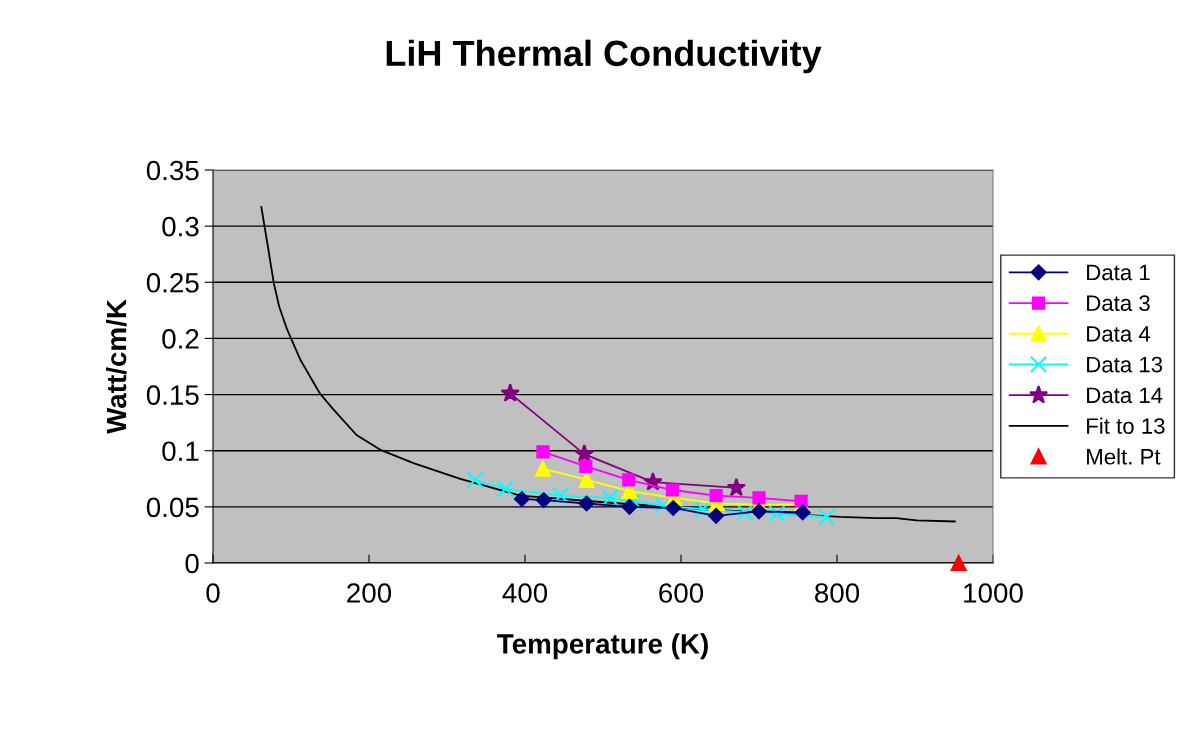 The height and width of the screenshot is (734, 1186). Describe the element at coordinates (172, 170) in the screenshot. I see `y-tick-label: 0.35` at that location.